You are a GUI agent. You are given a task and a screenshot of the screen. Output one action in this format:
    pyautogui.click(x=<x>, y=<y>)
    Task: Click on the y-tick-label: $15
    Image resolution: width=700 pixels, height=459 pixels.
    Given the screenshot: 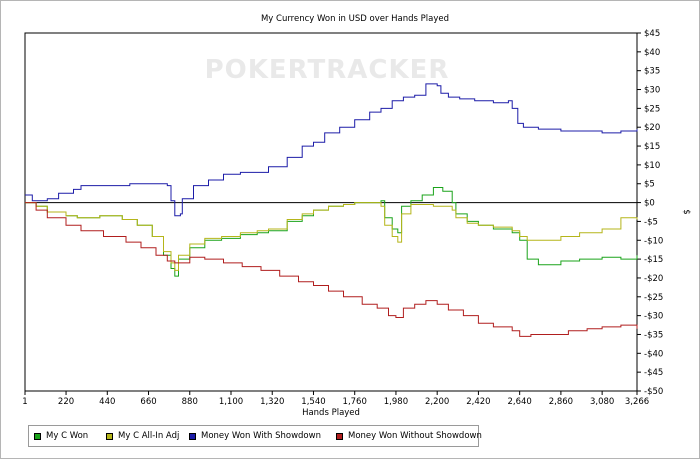 What is the action you would take?
    pyautogui.click(x=652, y=147)
    